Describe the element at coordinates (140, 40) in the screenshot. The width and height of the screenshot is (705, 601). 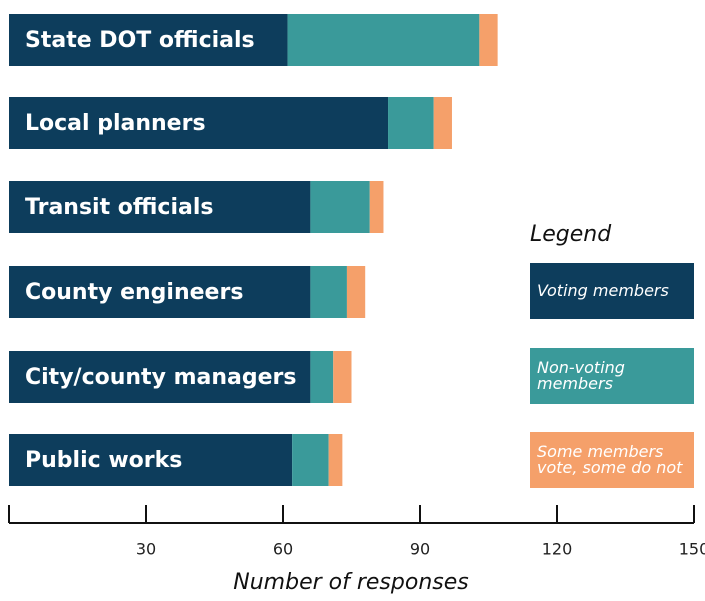
I see `category-label: State DOT officials` at that location.